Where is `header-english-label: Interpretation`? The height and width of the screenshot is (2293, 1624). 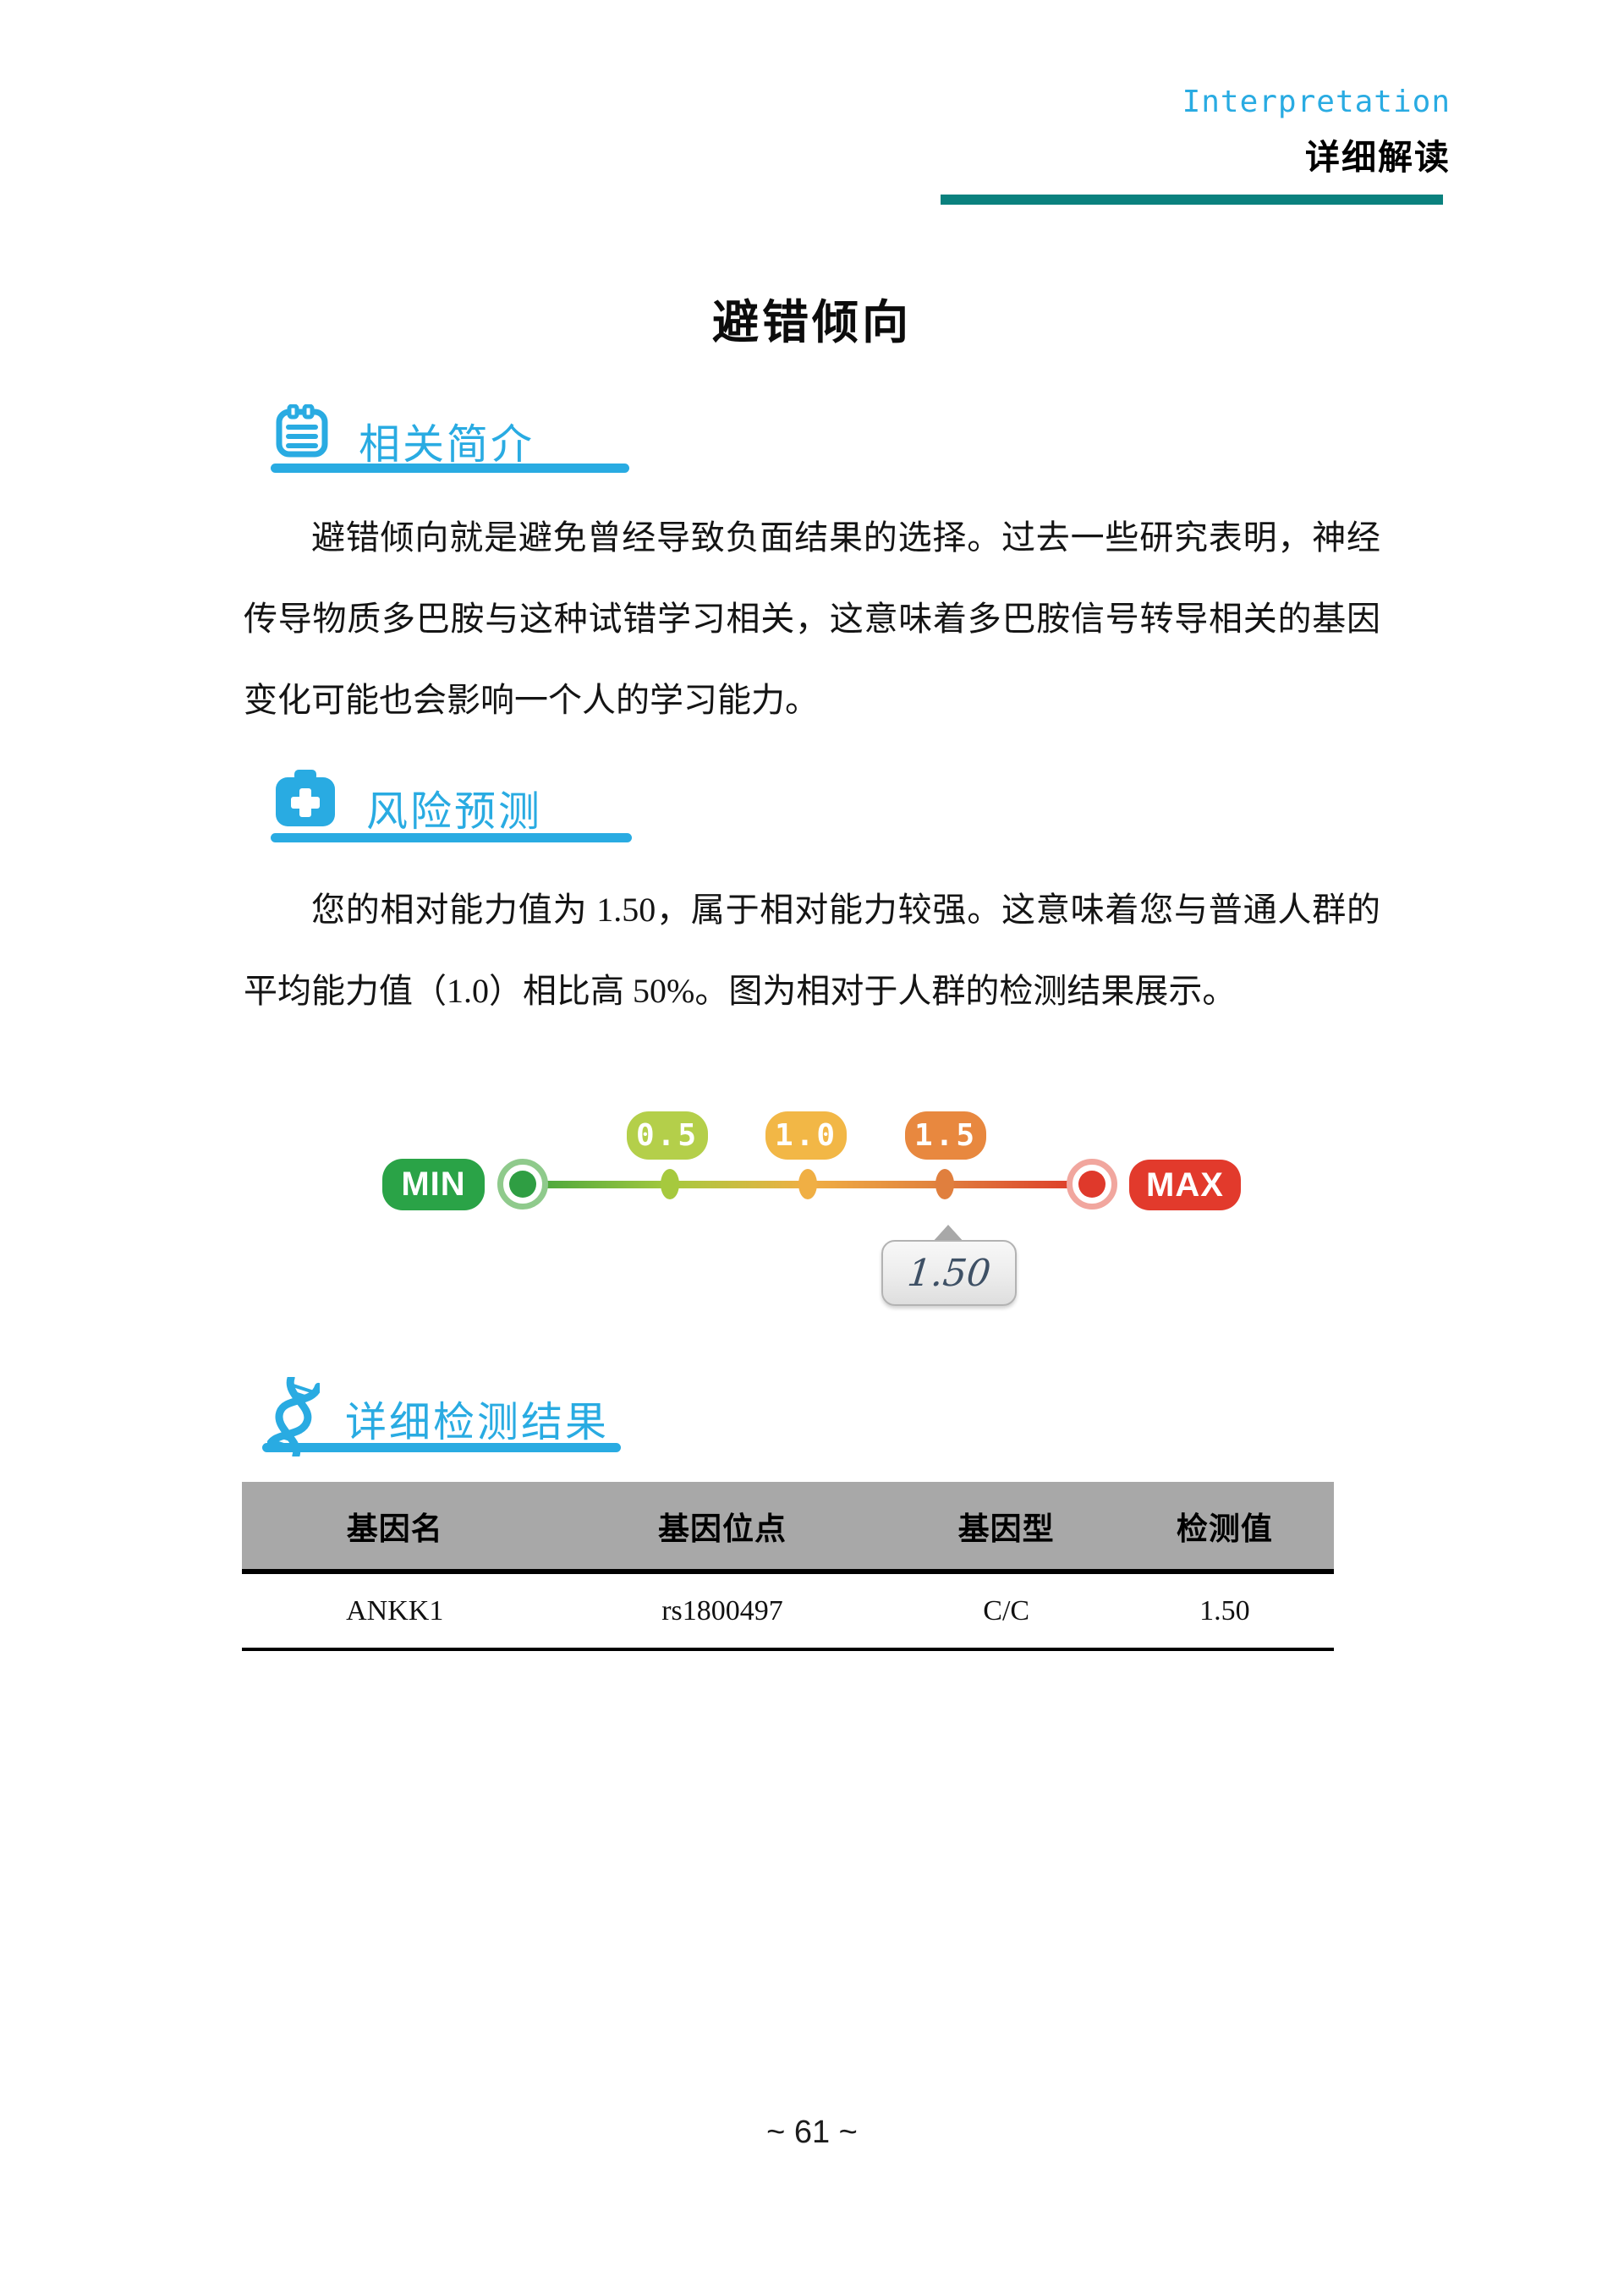 header-english-label: Interpretation is located at coordinates (1316, 102).